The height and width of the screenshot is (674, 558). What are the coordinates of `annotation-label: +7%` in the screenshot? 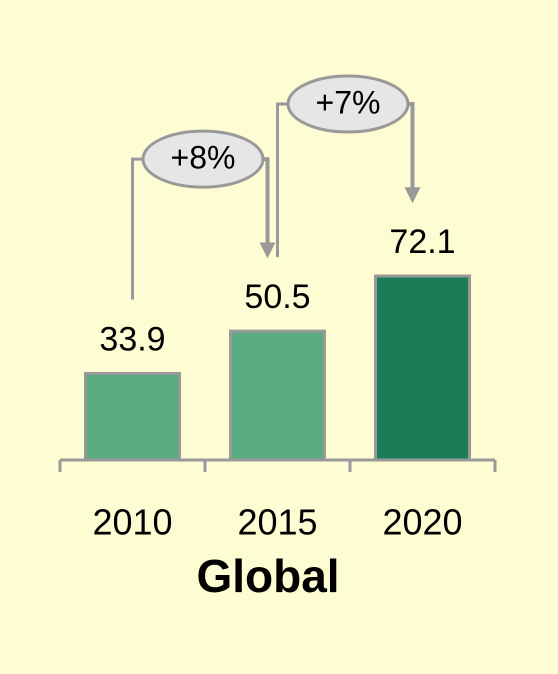 It's located at (348, 102).